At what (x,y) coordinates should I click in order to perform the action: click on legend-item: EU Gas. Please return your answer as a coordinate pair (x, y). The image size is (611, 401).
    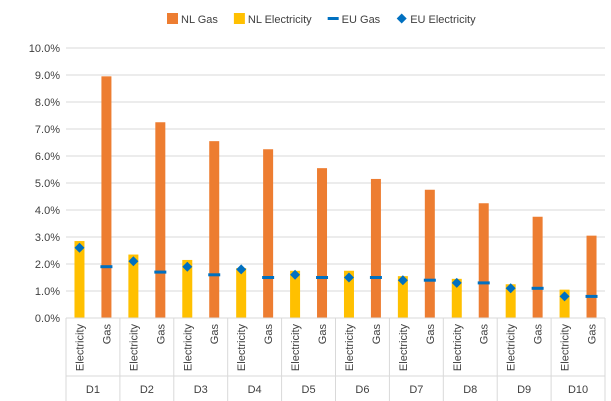
    Looking at the image, I should click on (354, 20).